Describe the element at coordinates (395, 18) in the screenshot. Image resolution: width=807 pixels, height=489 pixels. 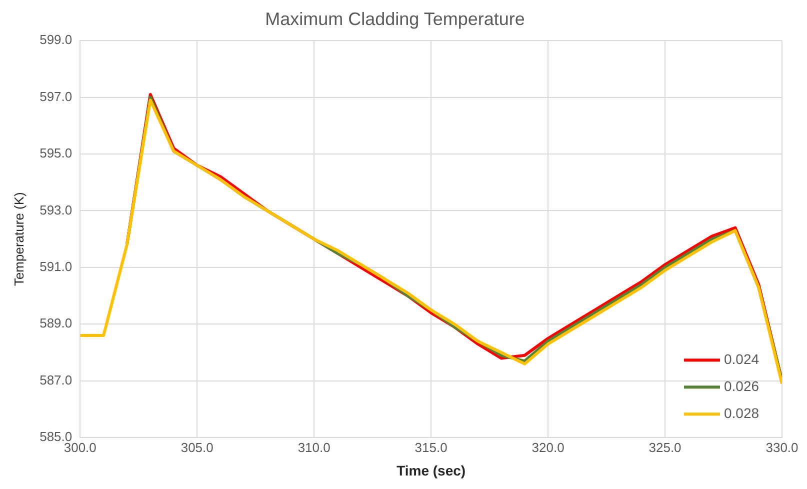
I see `chart-title: Maximum Cladding Temperature` at that location.